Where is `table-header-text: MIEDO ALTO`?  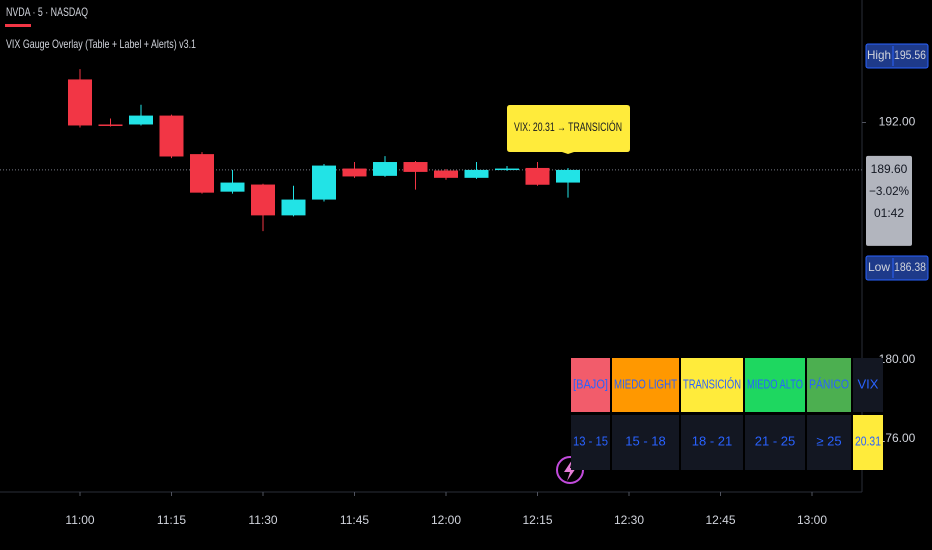 table-header-text: MIEDO ALTO is located at coordinates (775, 383).